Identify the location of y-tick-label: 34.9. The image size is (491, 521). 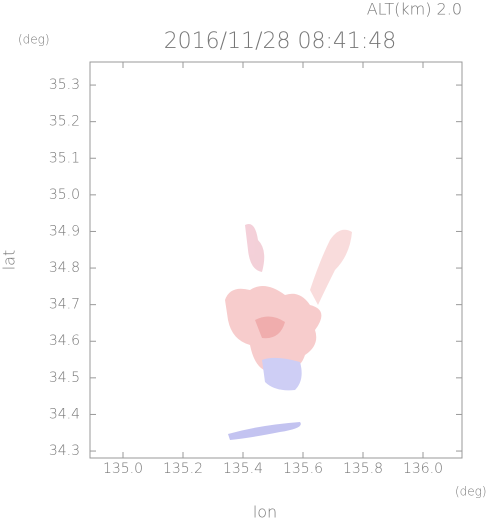
(64, 231).